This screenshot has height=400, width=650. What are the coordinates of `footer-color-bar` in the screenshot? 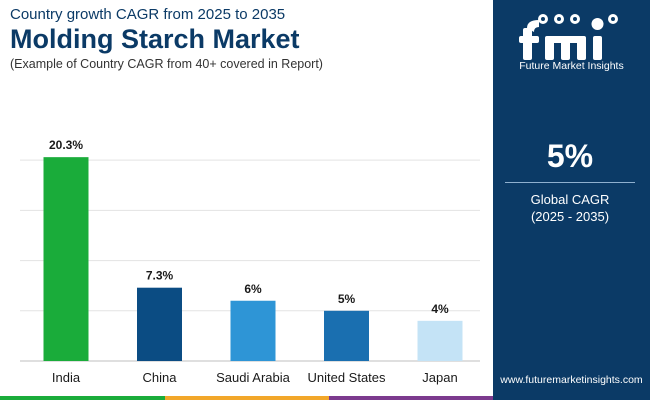 It's located at (246, 398).